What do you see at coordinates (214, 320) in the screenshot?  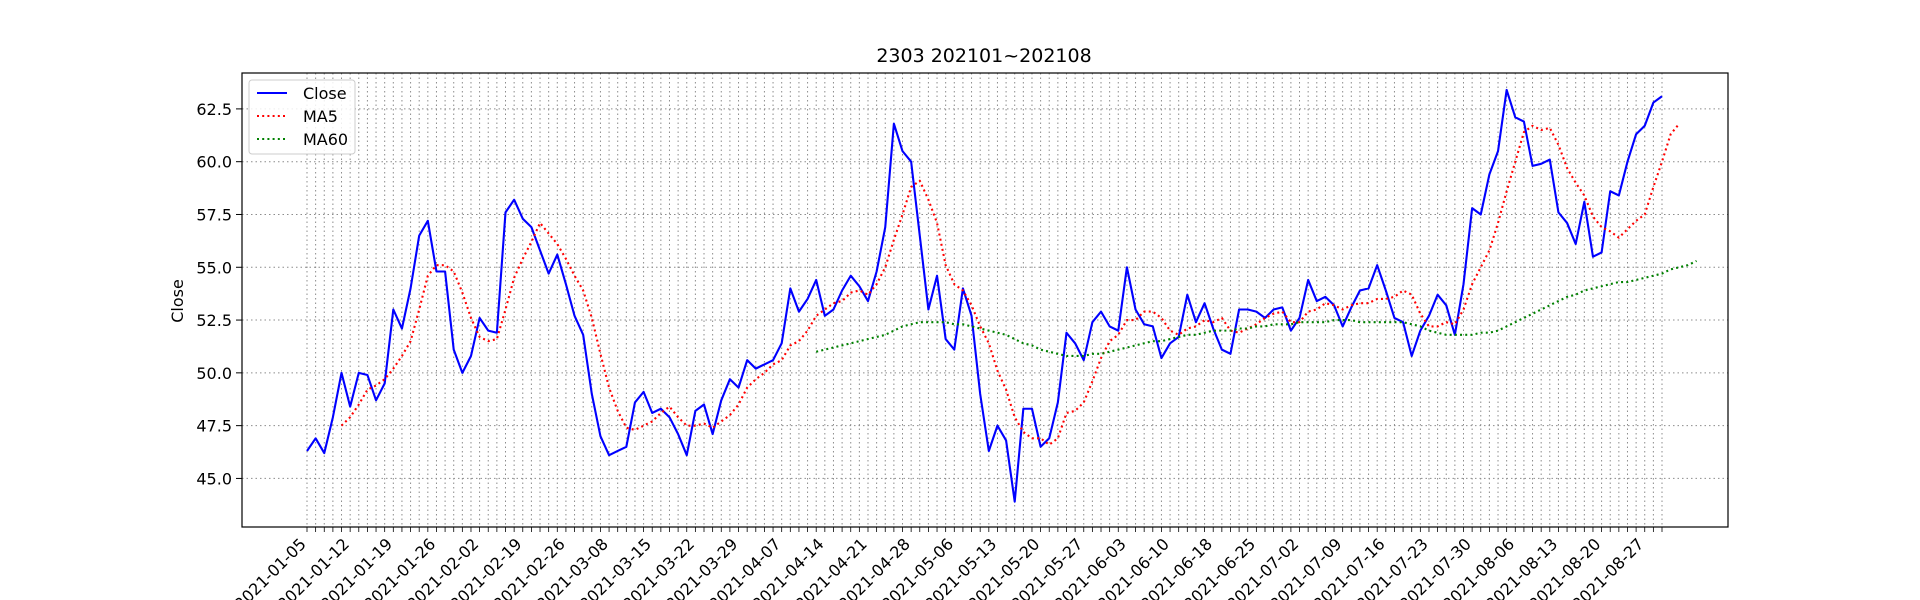 I see `y-tick-label: 52.5` at bounding box center [214, 320].